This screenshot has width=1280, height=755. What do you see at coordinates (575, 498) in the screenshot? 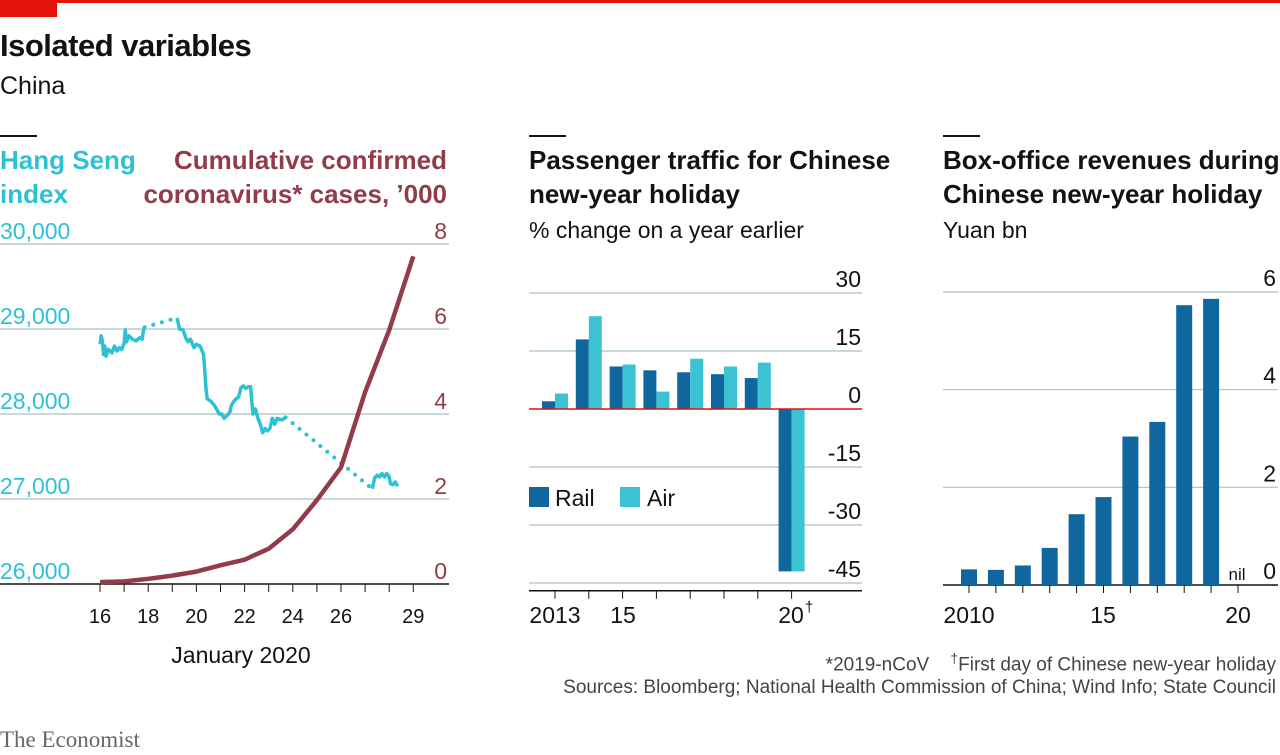
I see `legend-label-rail: Rail` at bounding box center [575, 498].